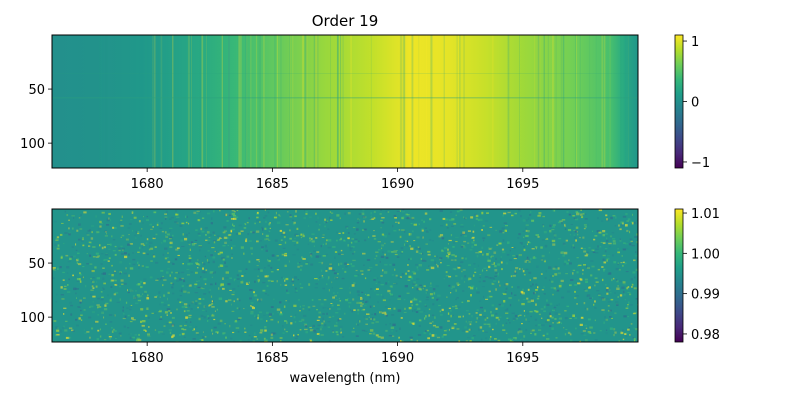 The image size is (800, 400). What do you see at coordinates (36, 264) in the screenshot?
I see `bottom-y-tick-label: 50` at bounding box center [36, 264].